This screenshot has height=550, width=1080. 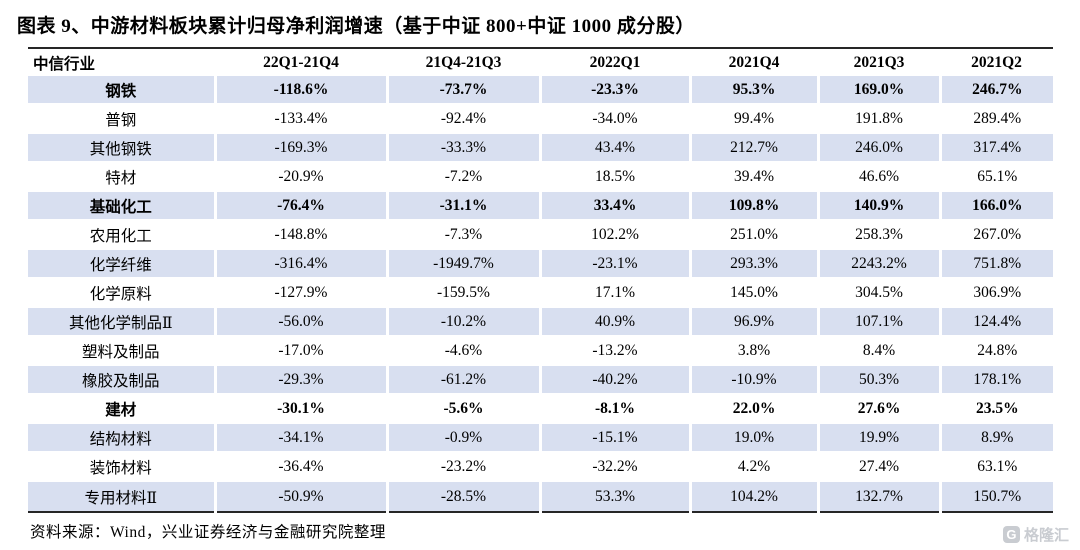 I want to click on value-cell: -133.4%, so click(x=302, y=119).